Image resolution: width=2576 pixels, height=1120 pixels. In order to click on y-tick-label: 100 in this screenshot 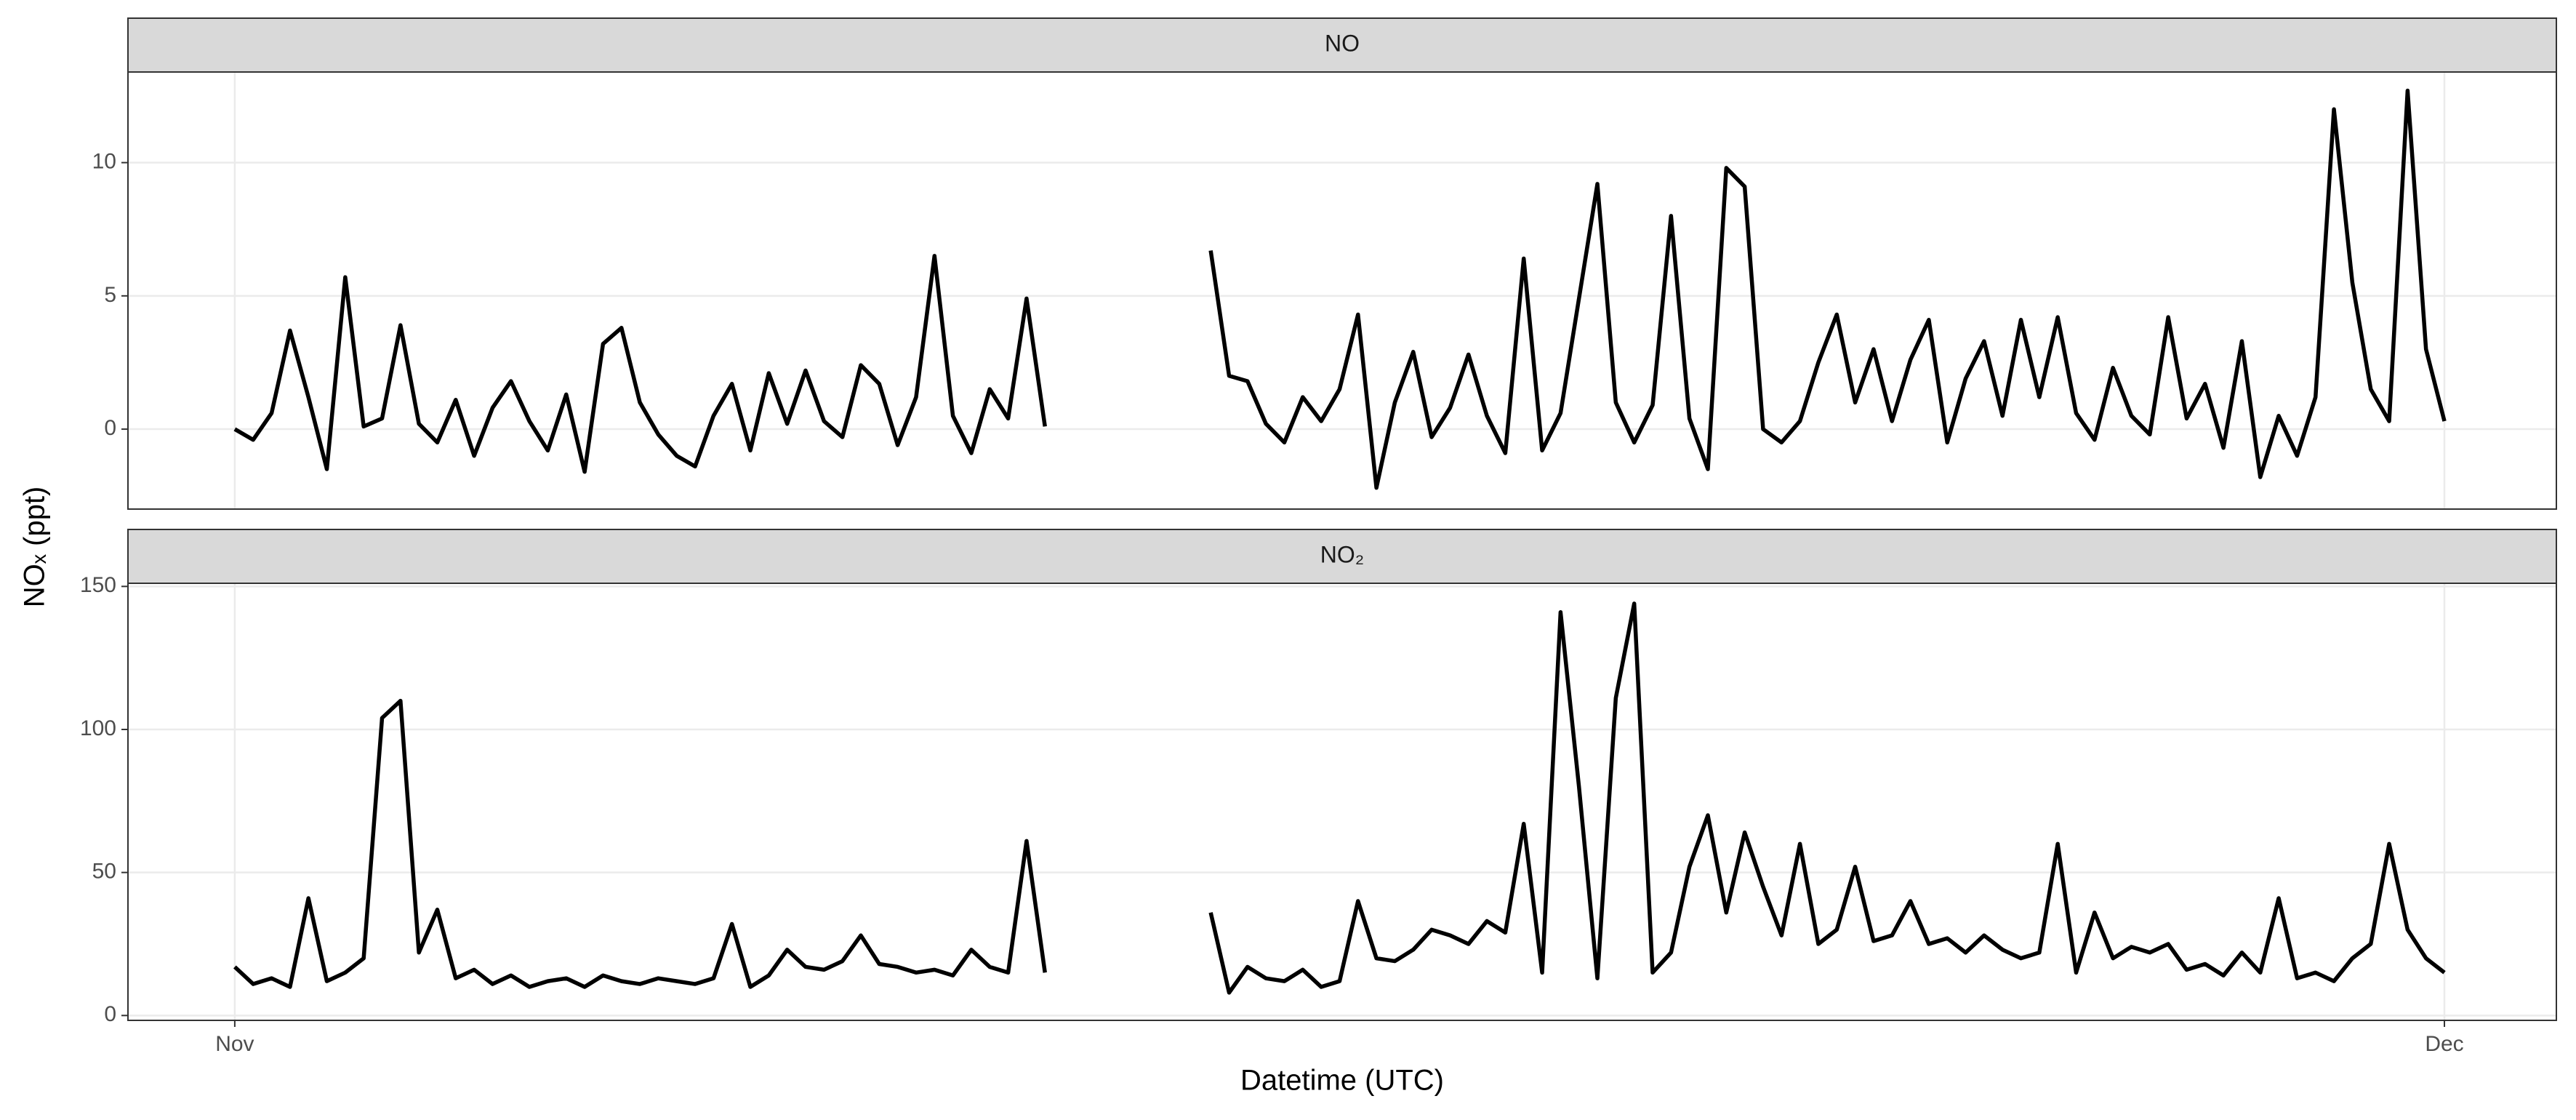, I will do `click(98, 728)`.